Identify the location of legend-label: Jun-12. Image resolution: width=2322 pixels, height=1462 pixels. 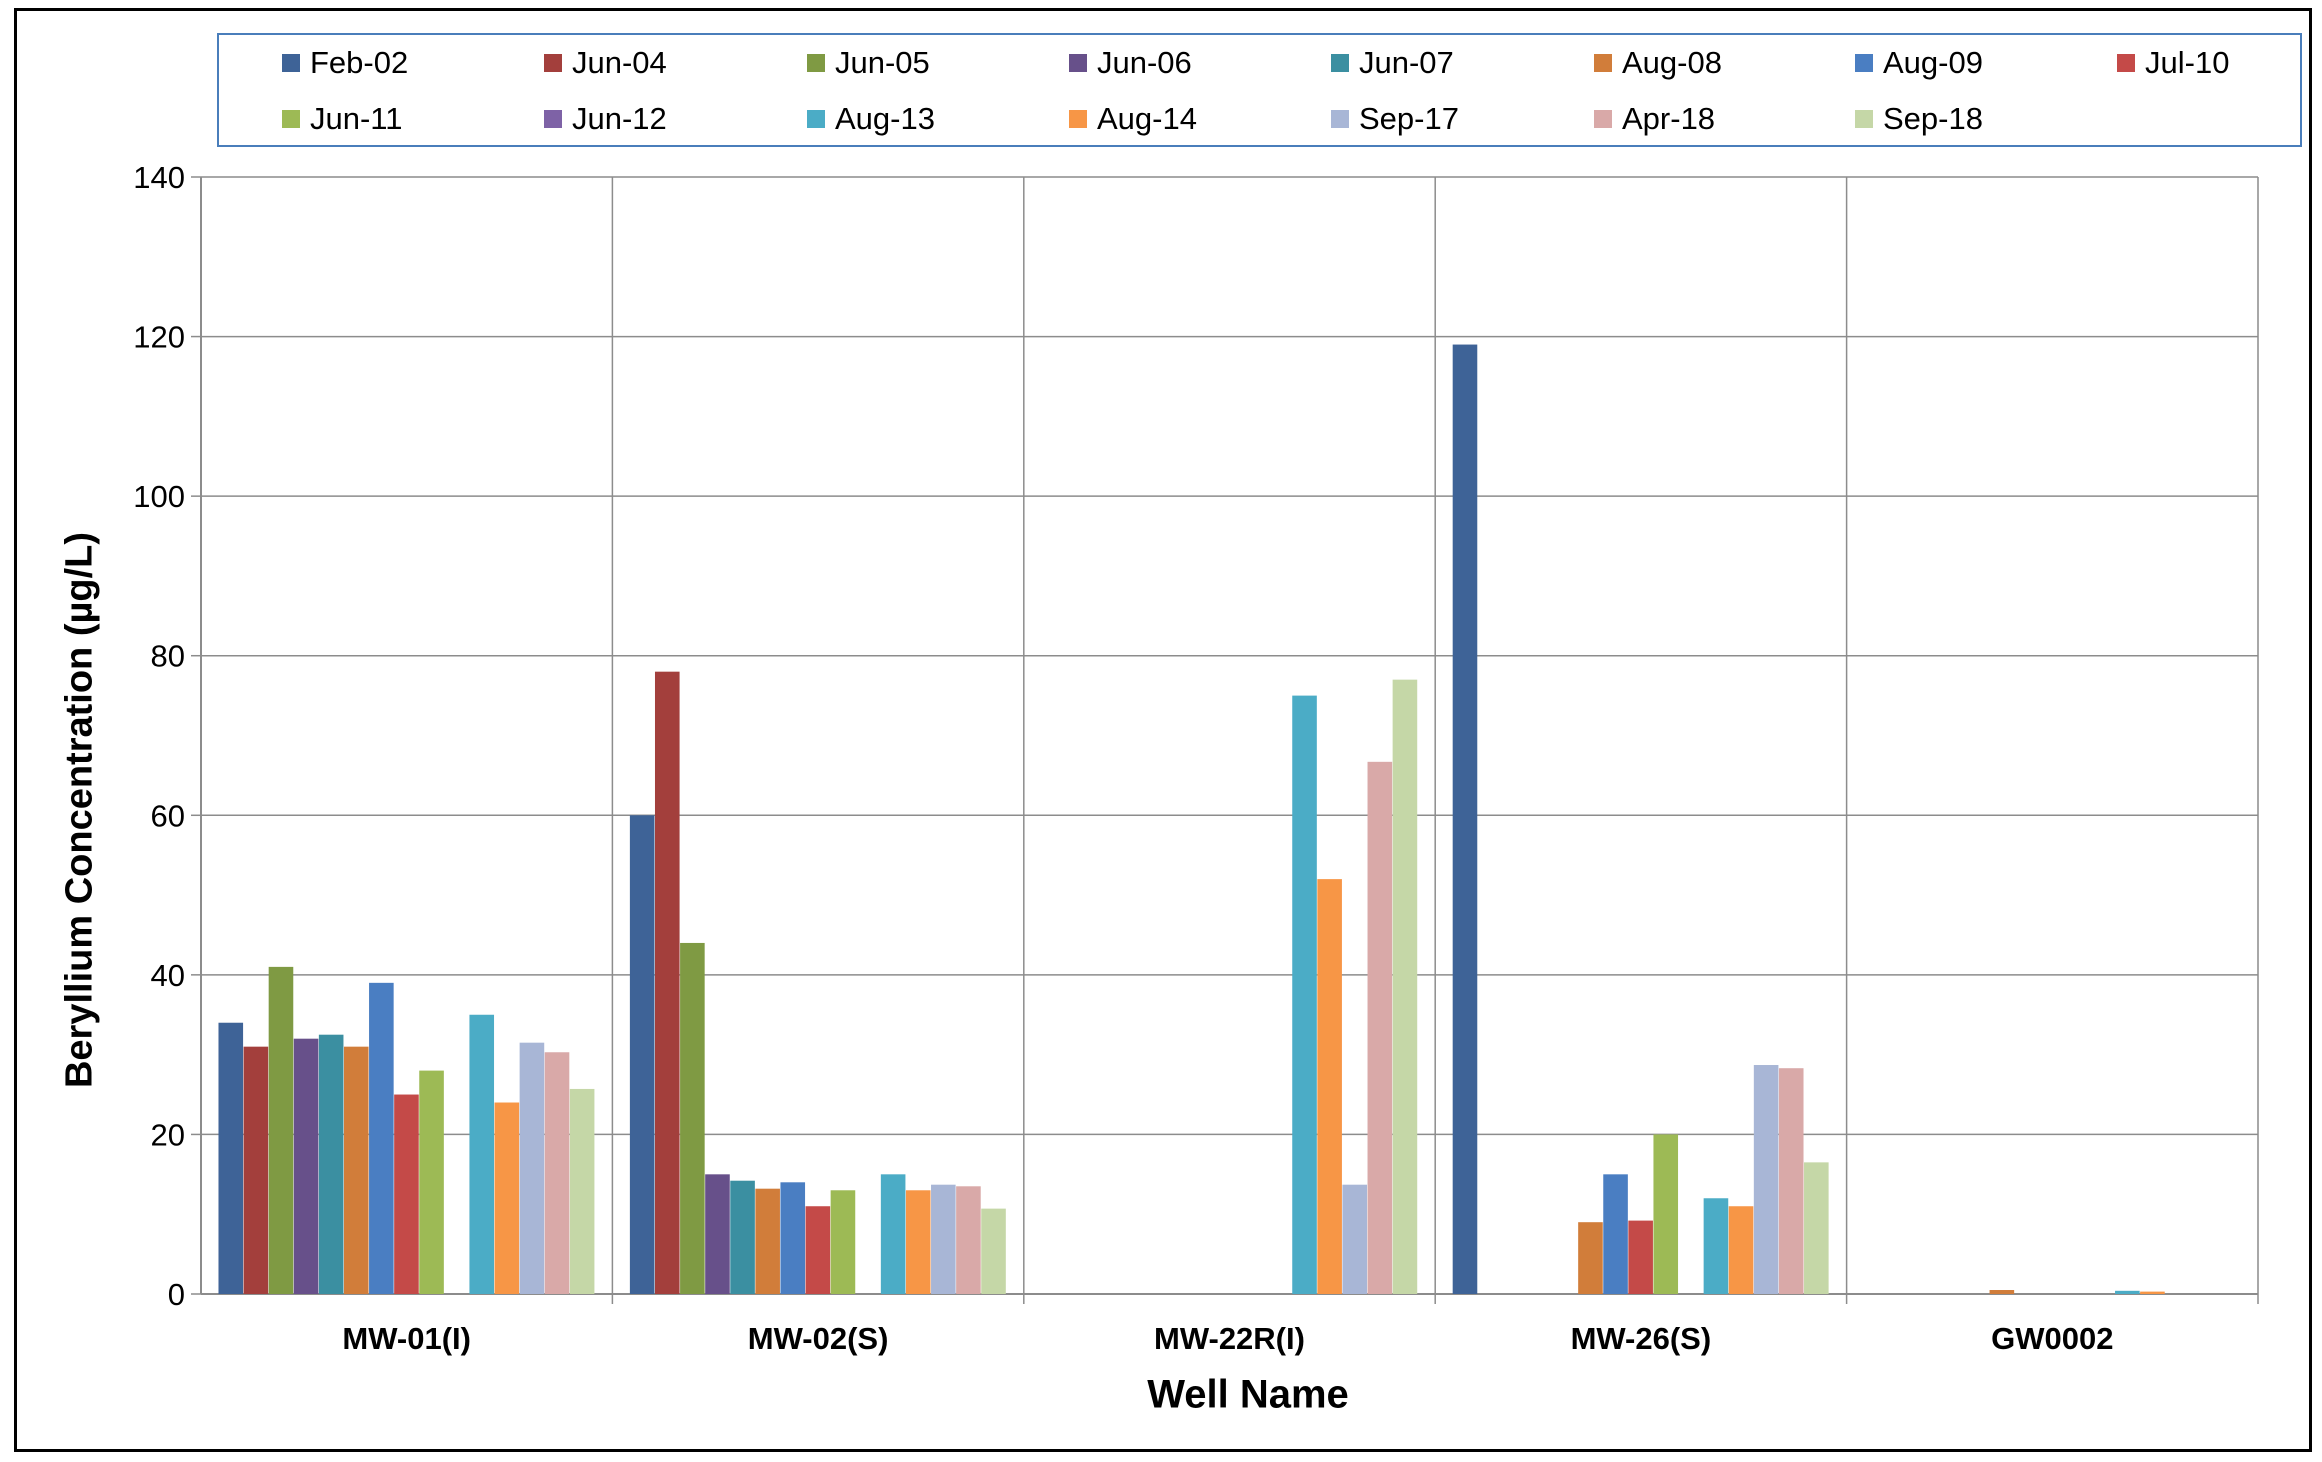
(619, 118).